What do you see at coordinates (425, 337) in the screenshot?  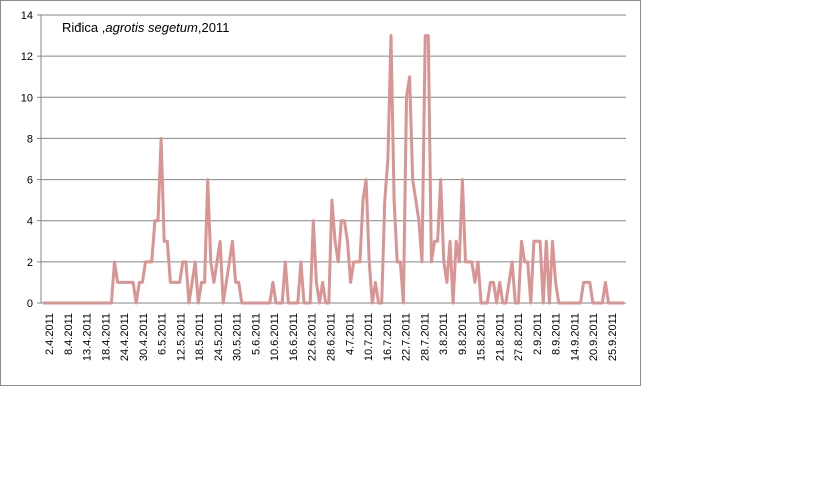 I see `x-tick-label: 28.7.2011` at bounding box center [425, 337].